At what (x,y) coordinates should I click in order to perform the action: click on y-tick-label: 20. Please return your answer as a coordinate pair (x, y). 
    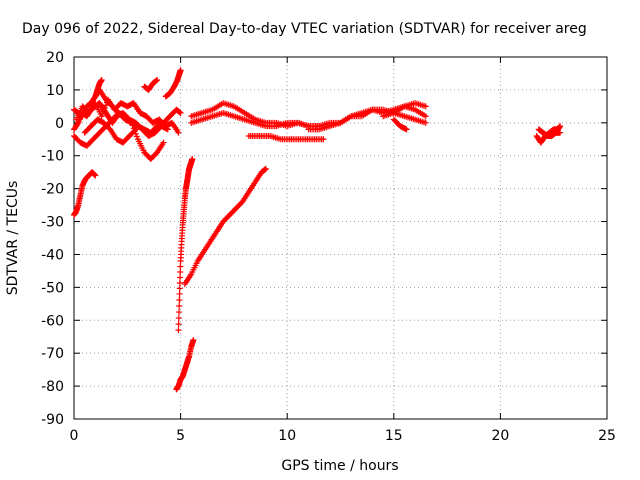
    Looking at the image, I should click on (55, 58).